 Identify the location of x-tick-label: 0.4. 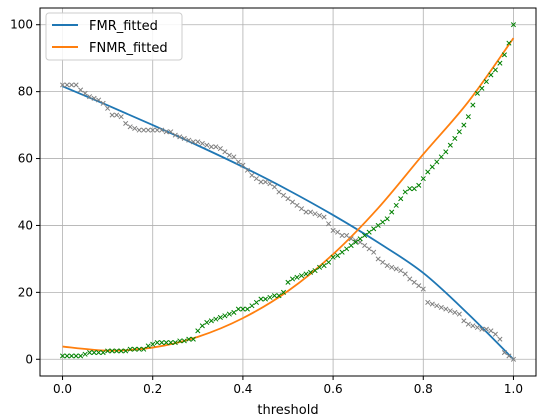
(242, 389).